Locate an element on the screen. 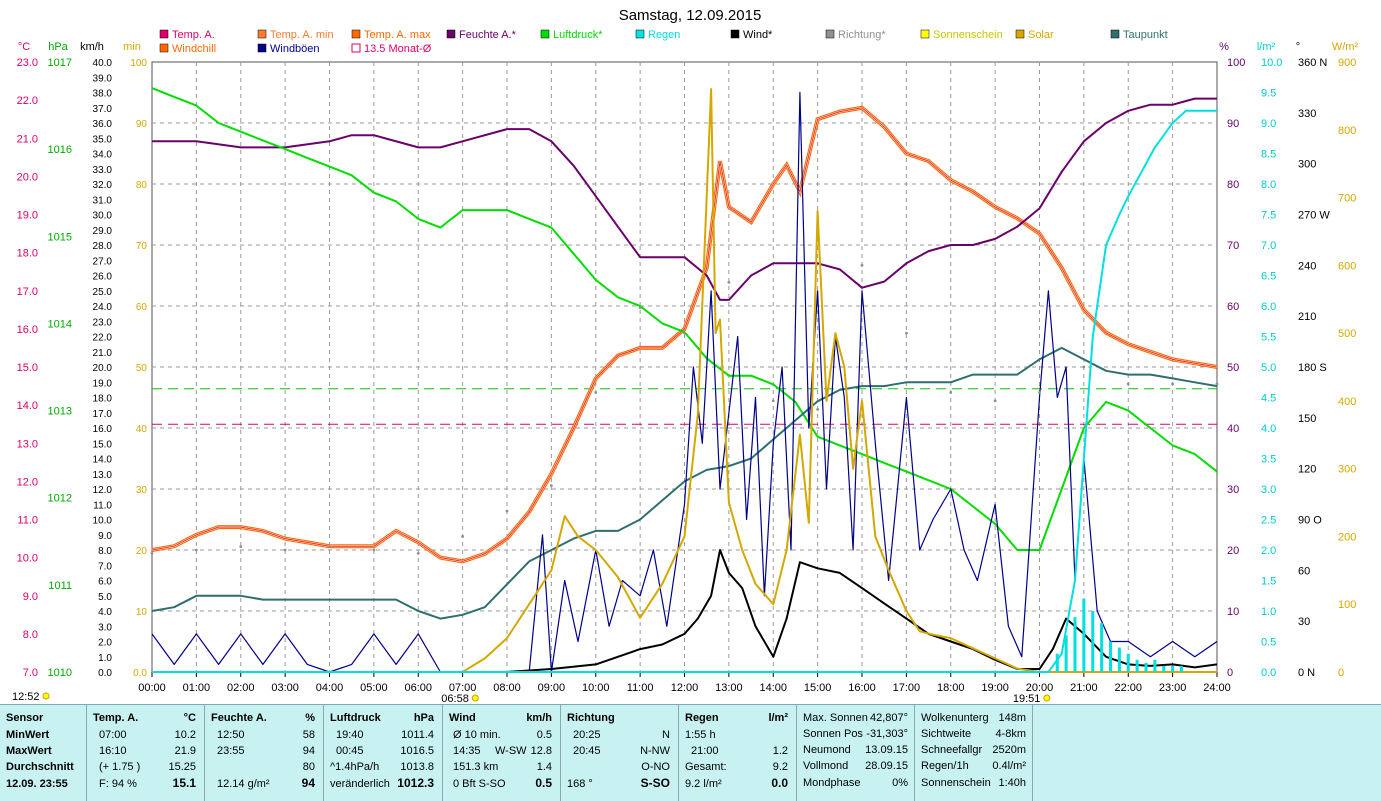 The image size is (1381, 801). temp-unit: °C is located at coordinates (189, 718).